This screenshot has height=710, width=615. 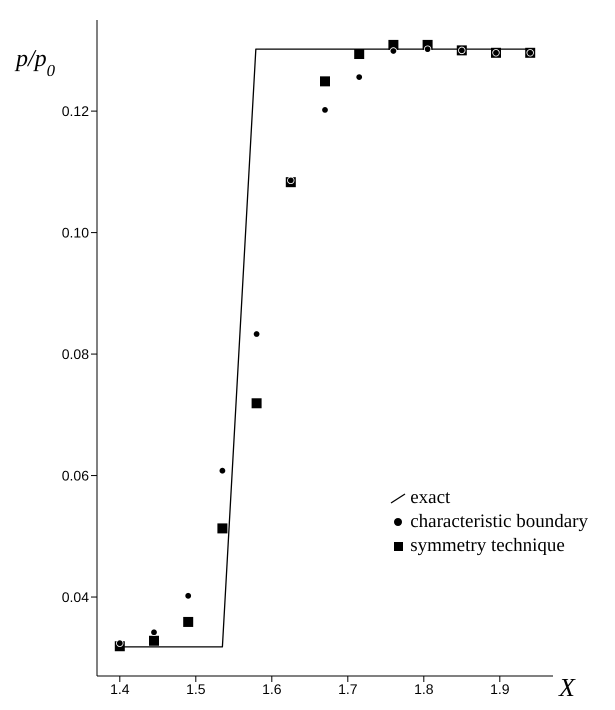 What do you see at coordinates (567, 687) in the screenshot?
I see `x-axis-title: X` at bounding box center [567, 687].